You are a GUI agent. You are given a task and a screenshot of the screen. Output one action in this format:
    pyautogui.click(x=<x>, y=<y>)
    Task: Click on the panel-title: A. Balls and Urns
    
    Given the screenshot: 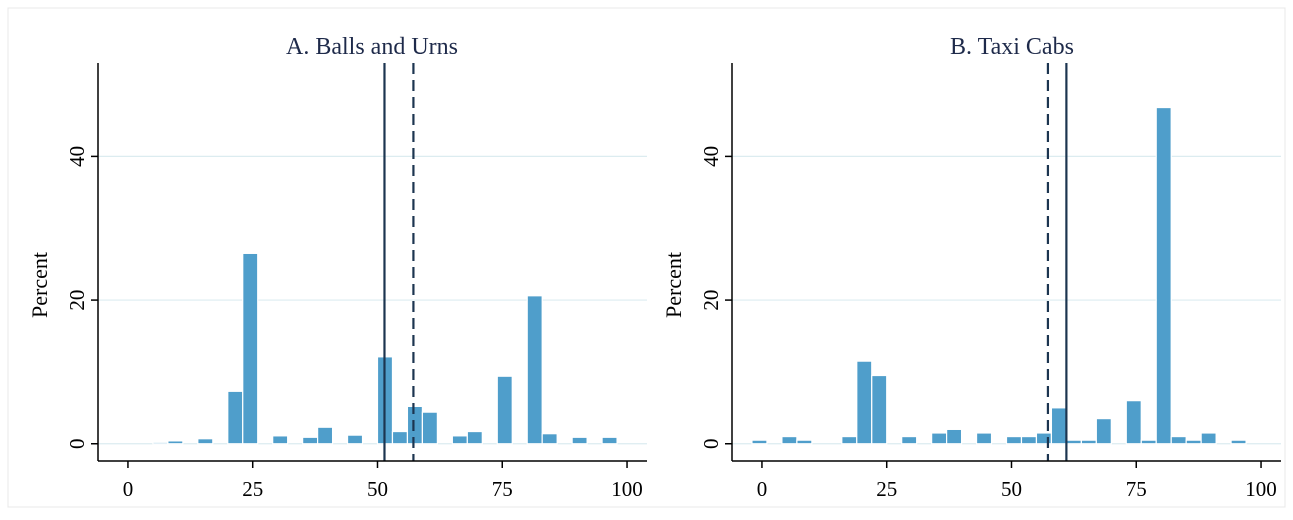 What is the action you would take?
    pyautogui.click(x=372, y=47)
    